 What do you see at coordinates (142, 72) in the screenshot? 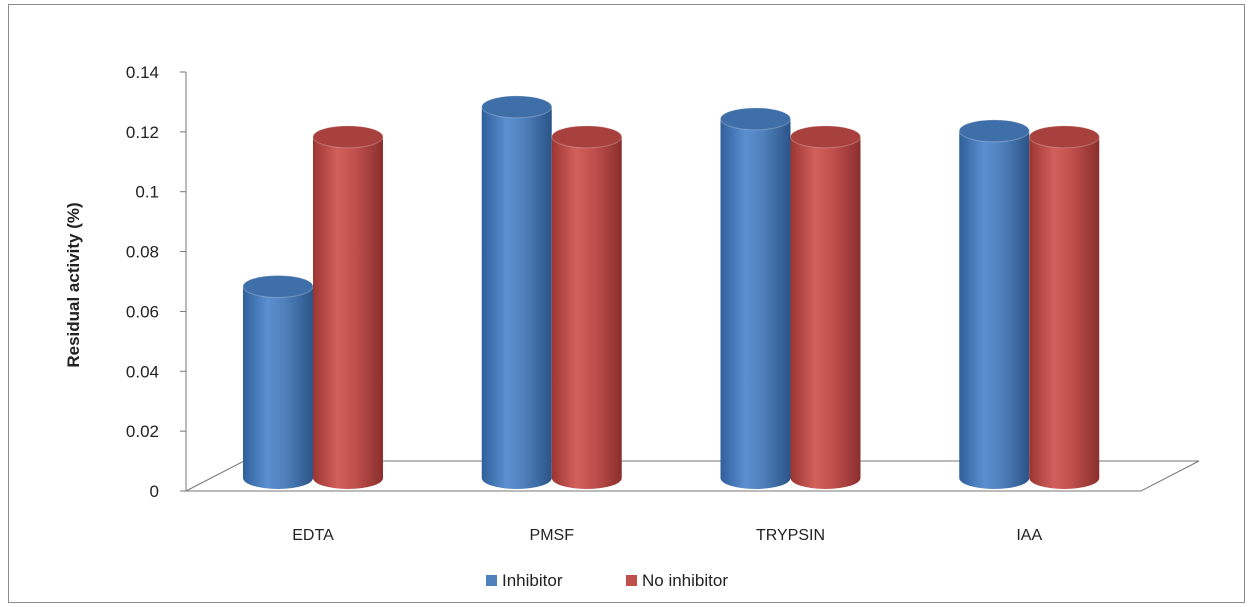
I see `y-tick-label: 0.14` at bounding box center [142, 72].